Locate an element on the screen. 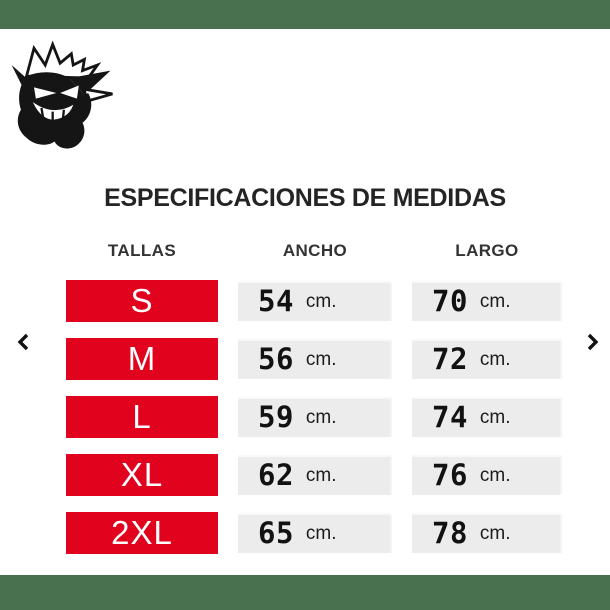 The height and width of the screenshot is (610, 610). column-header-ancho: ANCHO is located at coordinates (315, 250).